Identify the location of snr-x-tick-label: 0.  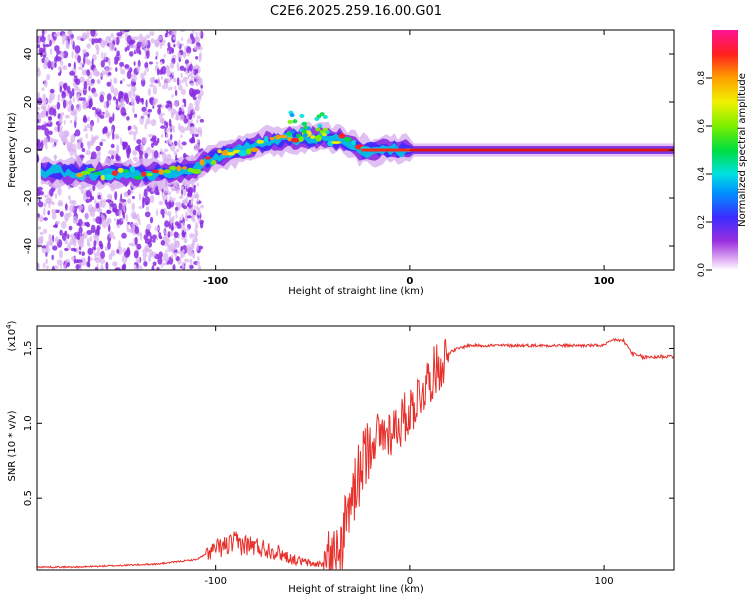
(410, 581).